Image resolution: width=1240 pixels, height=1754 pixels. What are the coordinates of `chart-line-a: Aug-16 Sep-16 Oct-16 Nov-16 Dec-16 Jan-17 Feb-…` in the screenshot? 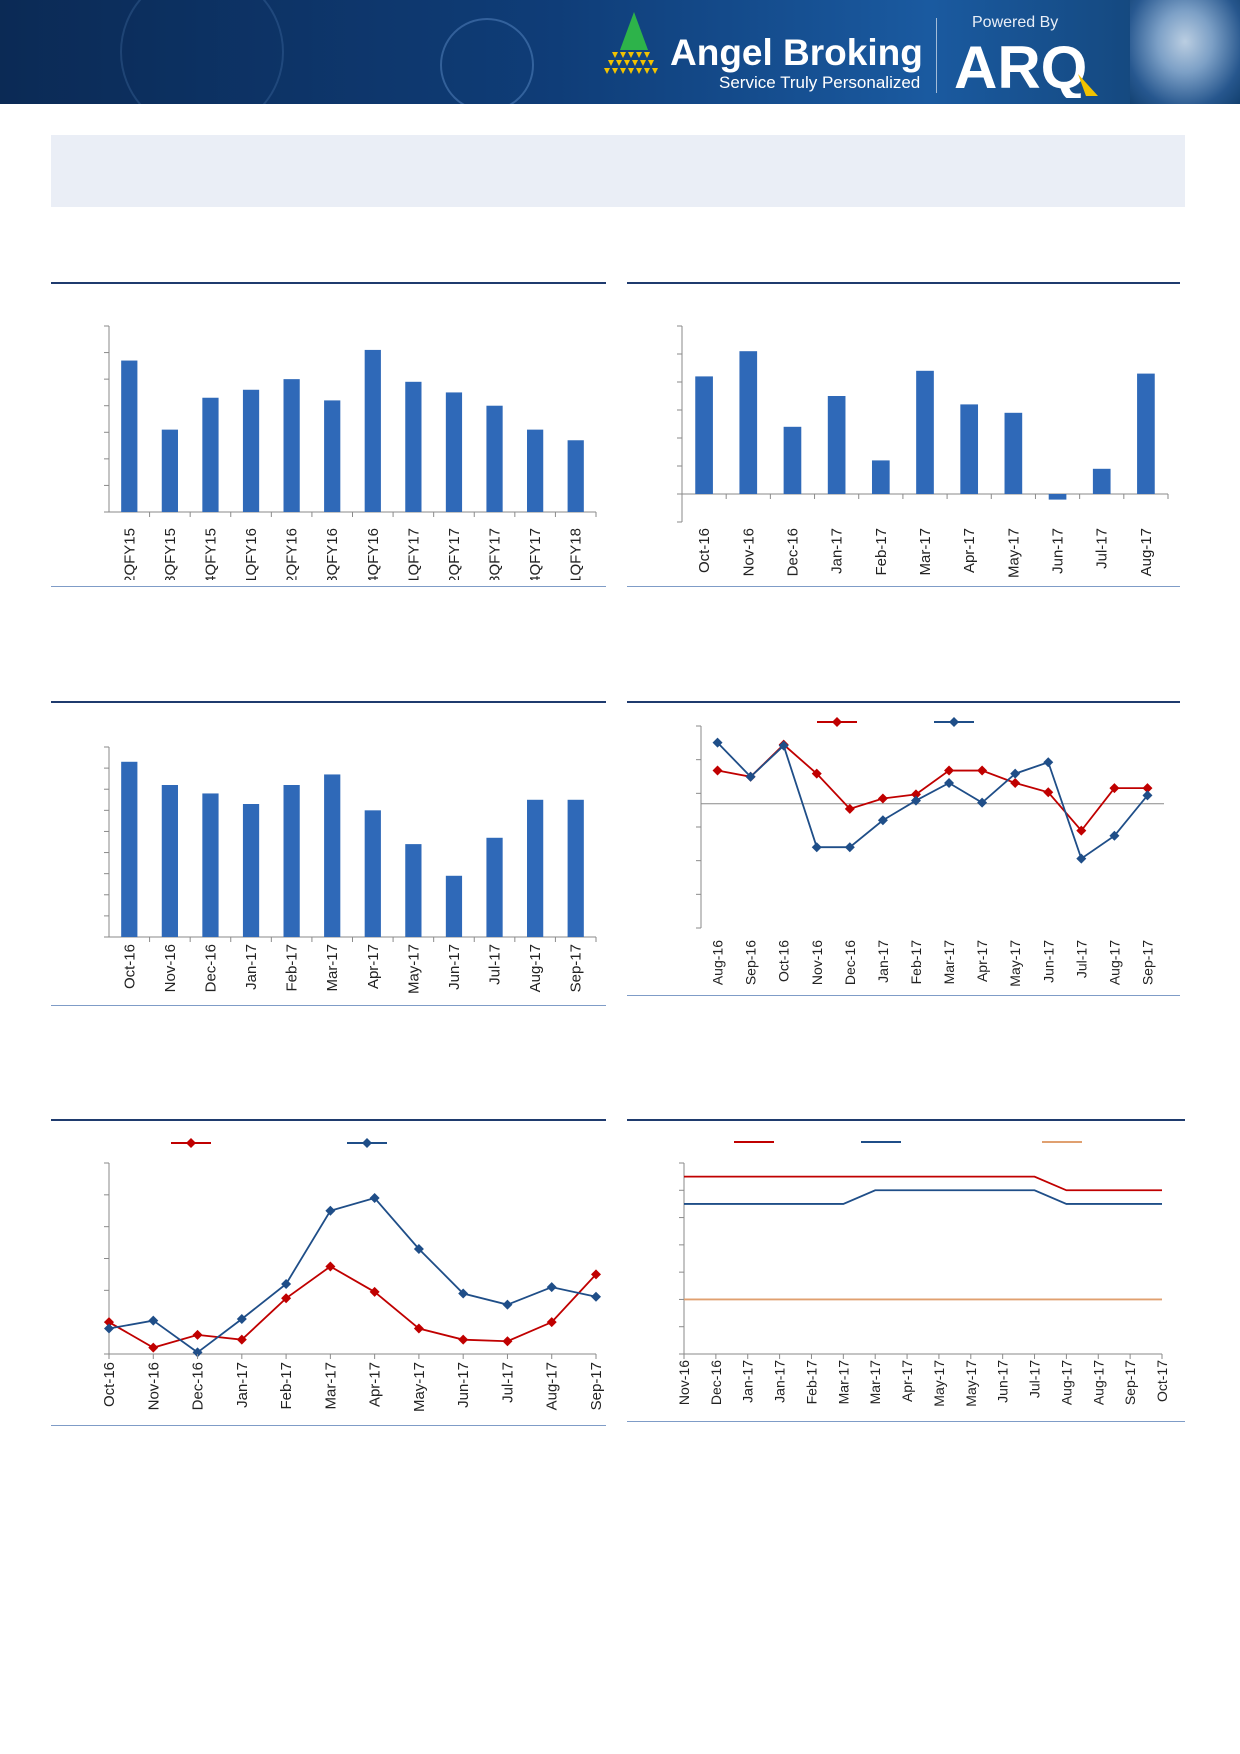 It's located at (930, 852).